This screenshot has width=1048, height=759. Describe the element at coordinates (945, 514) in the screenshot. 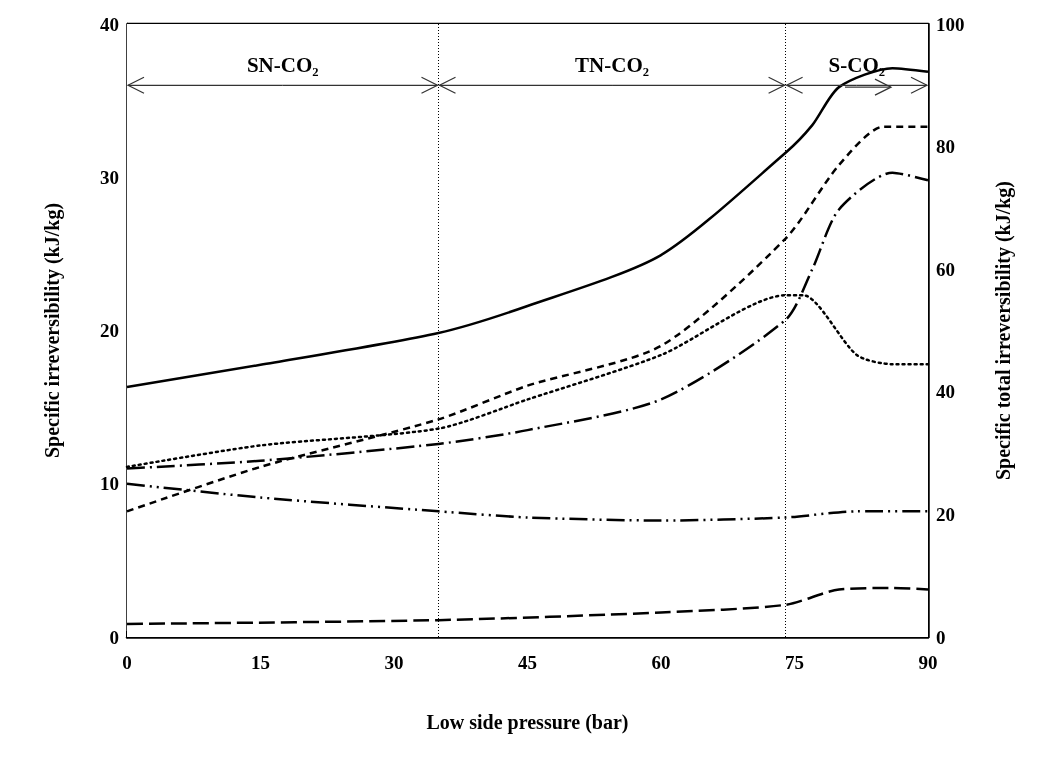

I see `y2-tick-label: 20` at that location.